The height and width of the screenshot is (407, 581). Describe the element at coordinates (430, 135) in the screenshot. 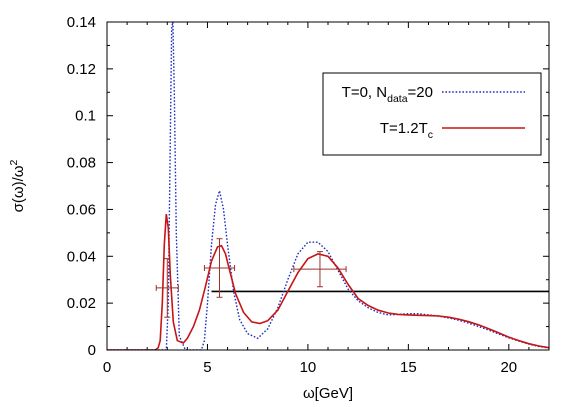

I see `legend-label-subscript: c` at that location.